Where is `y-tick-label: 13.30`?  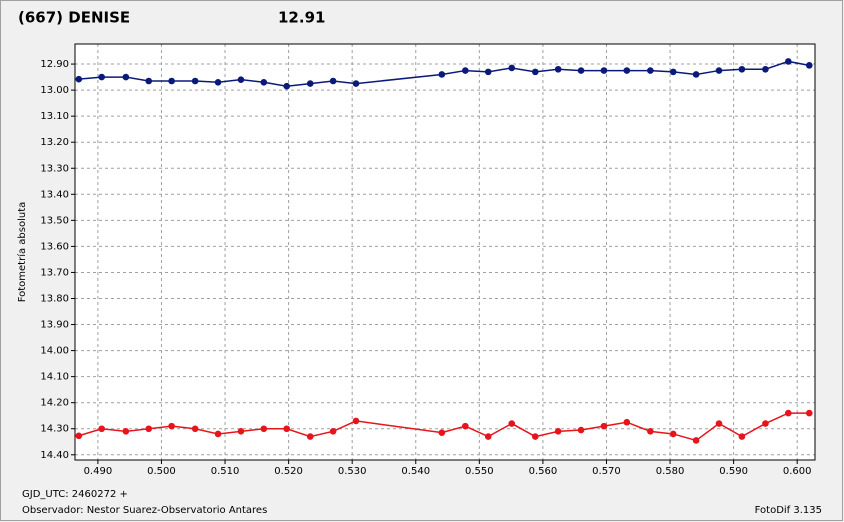 y-tick-label: 13.30 is located at coordinates (54, 168).